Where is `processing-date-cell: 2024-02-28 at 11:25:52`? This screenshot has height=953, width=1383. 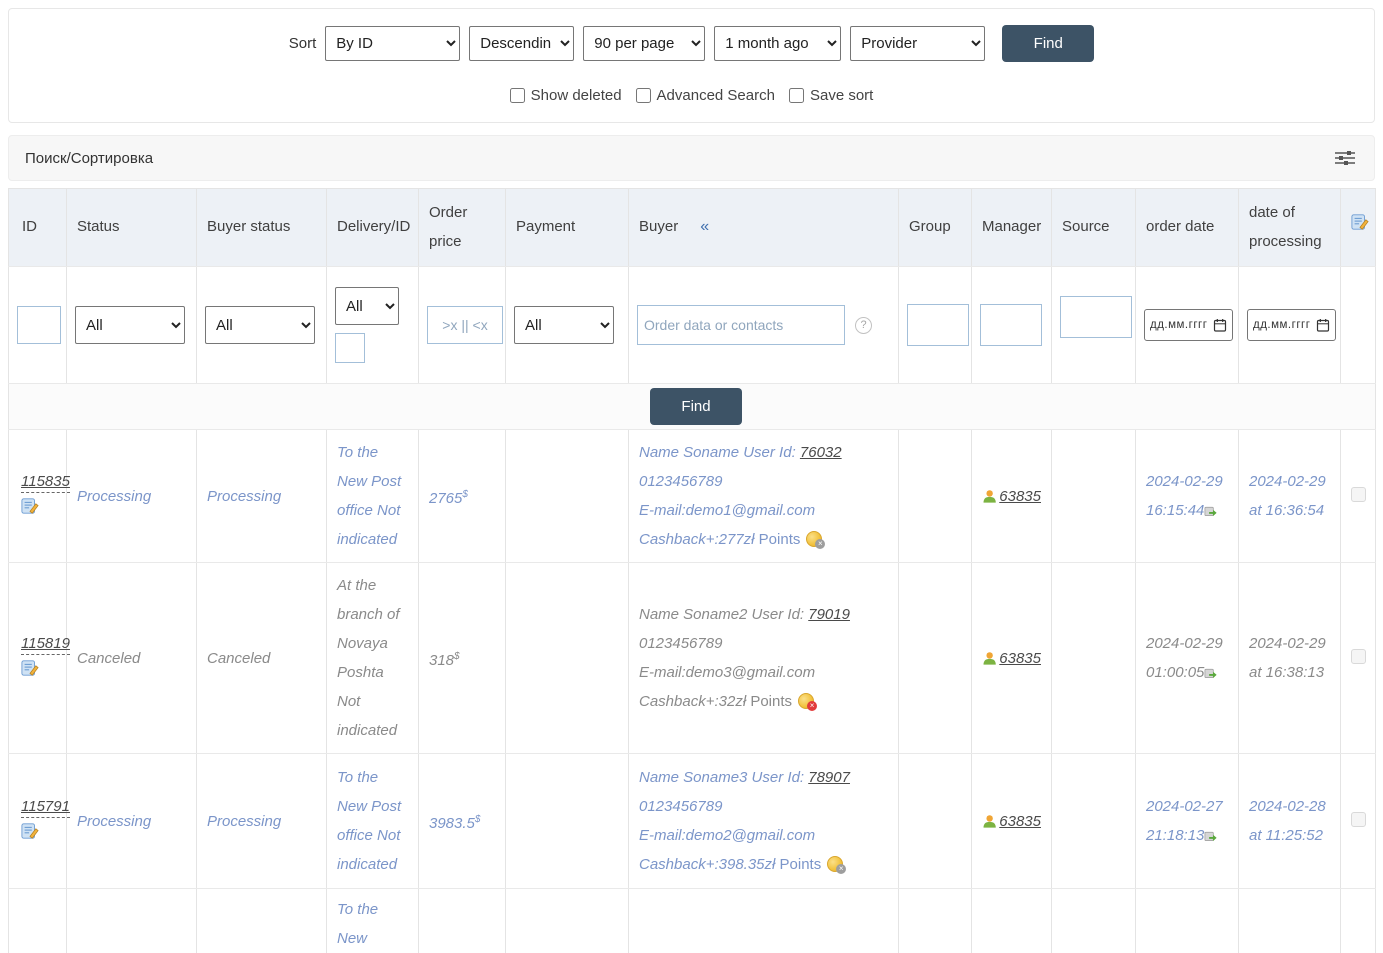
processing-date-cell: 2024-02-28 at 11:25:52 is located at coordinates (1290, 821).